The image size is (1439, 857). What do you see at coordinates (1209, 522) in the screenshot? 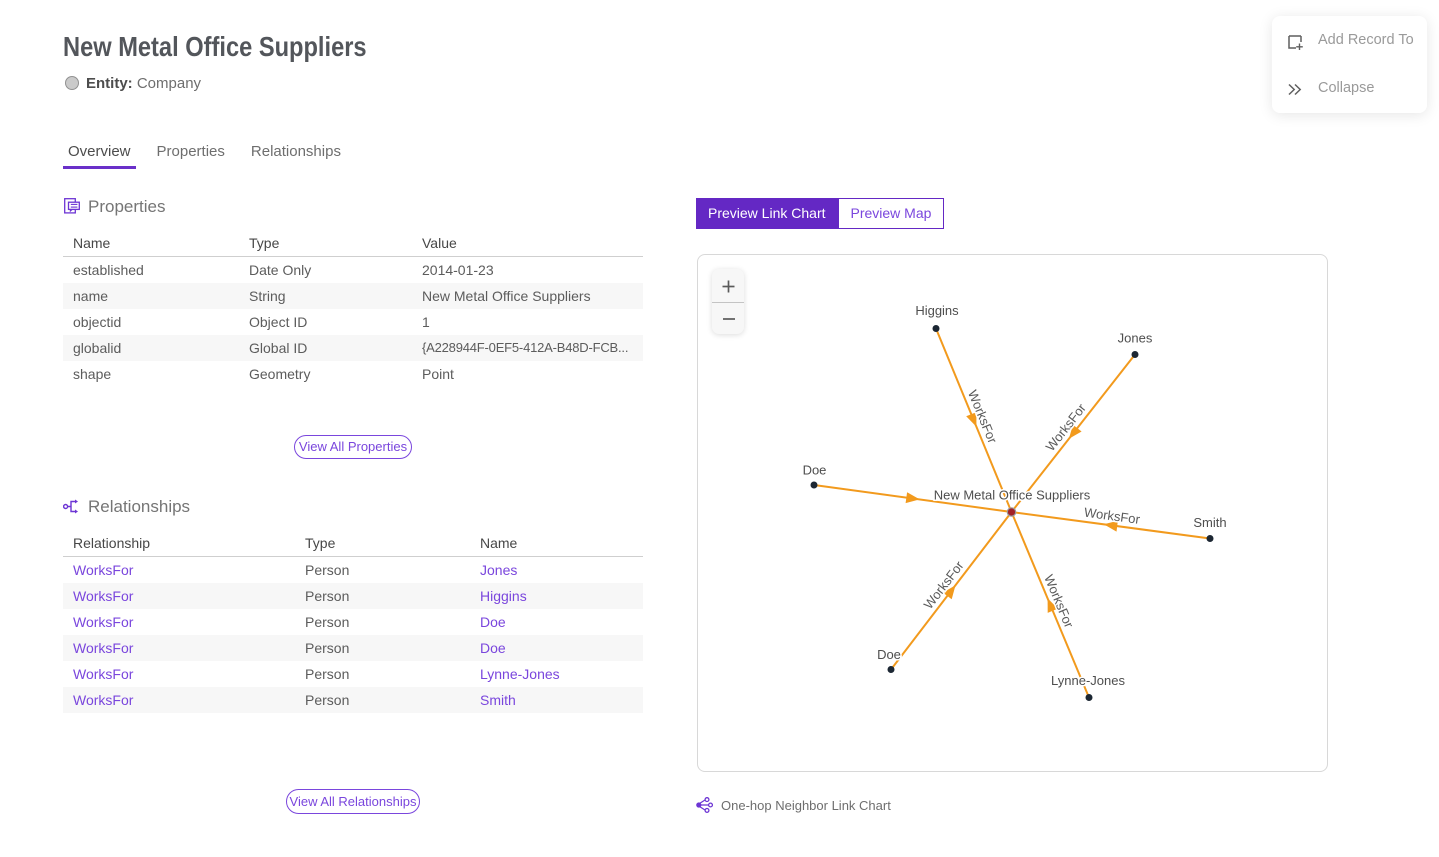
I see `svg-text: Smith` at bounding box center [1209, 522].